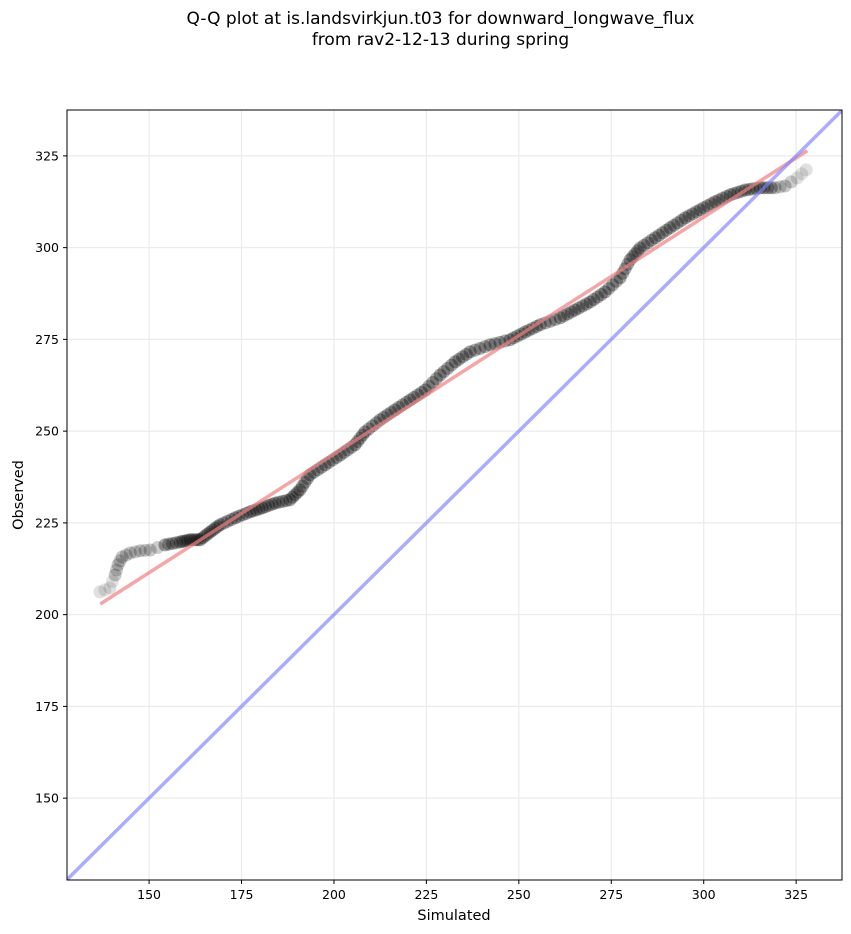 The height and width of the screenshot is (934, 851). I want to click on y-tick-label: 200, so click(47, 614).